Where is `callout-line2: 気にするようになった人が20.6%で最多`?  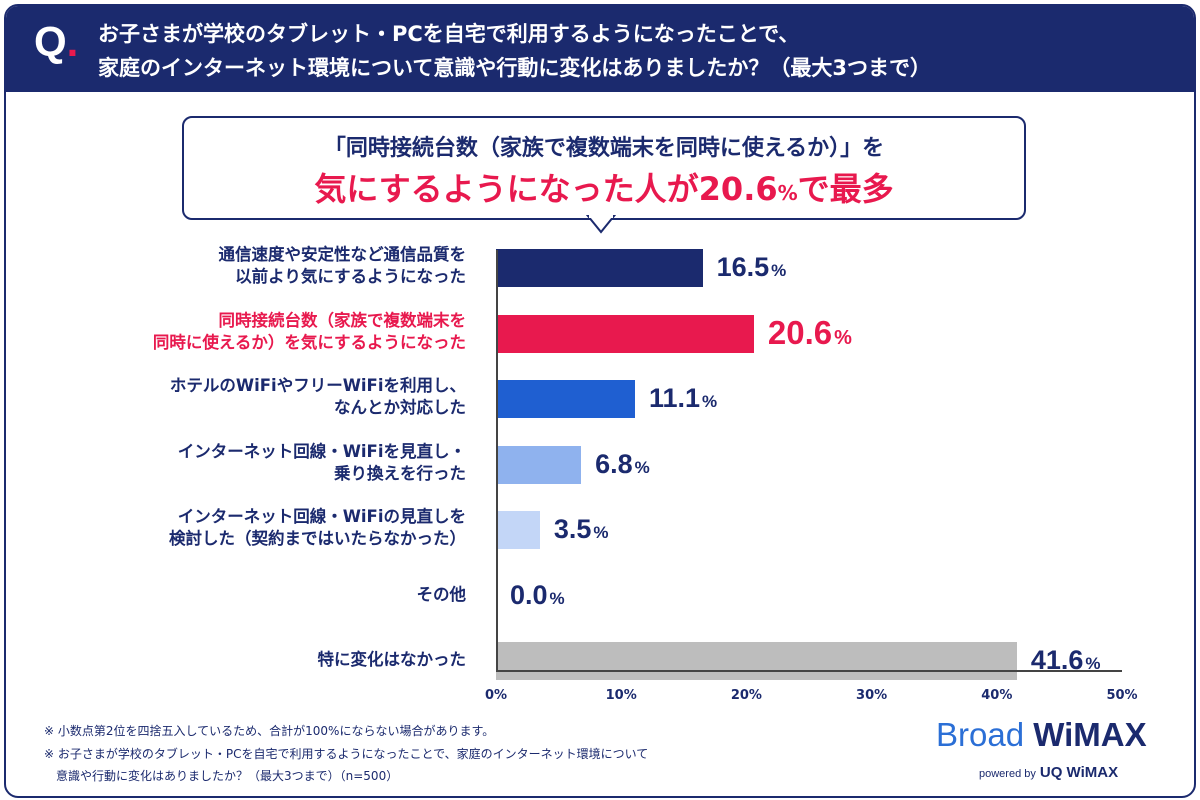 callout-line2: 気にするようになった人が20.6%で最多 is located at coordinates (604, 187).